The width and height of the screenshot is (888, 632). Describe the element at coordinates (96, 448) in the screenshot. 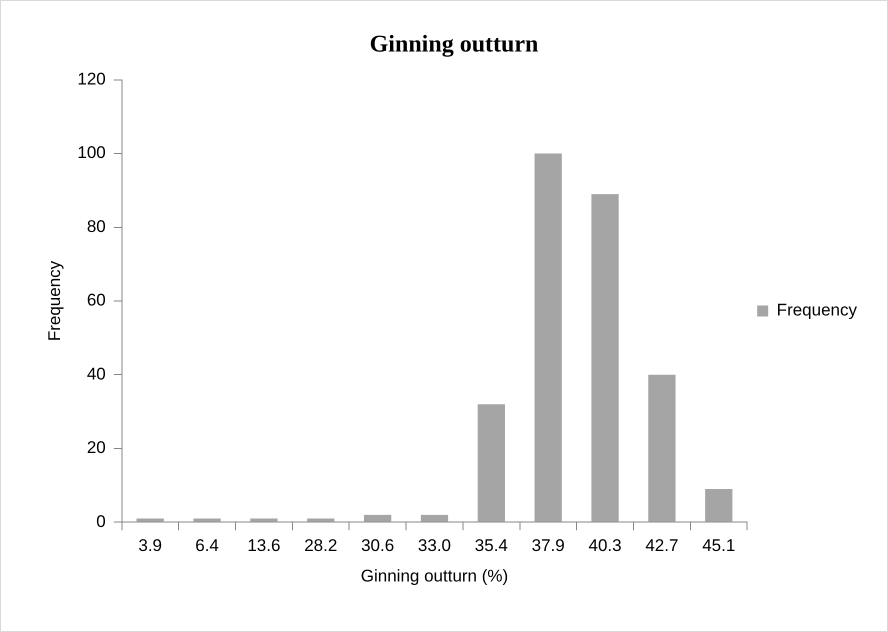

I see `y-tick-label: 20` at that location.